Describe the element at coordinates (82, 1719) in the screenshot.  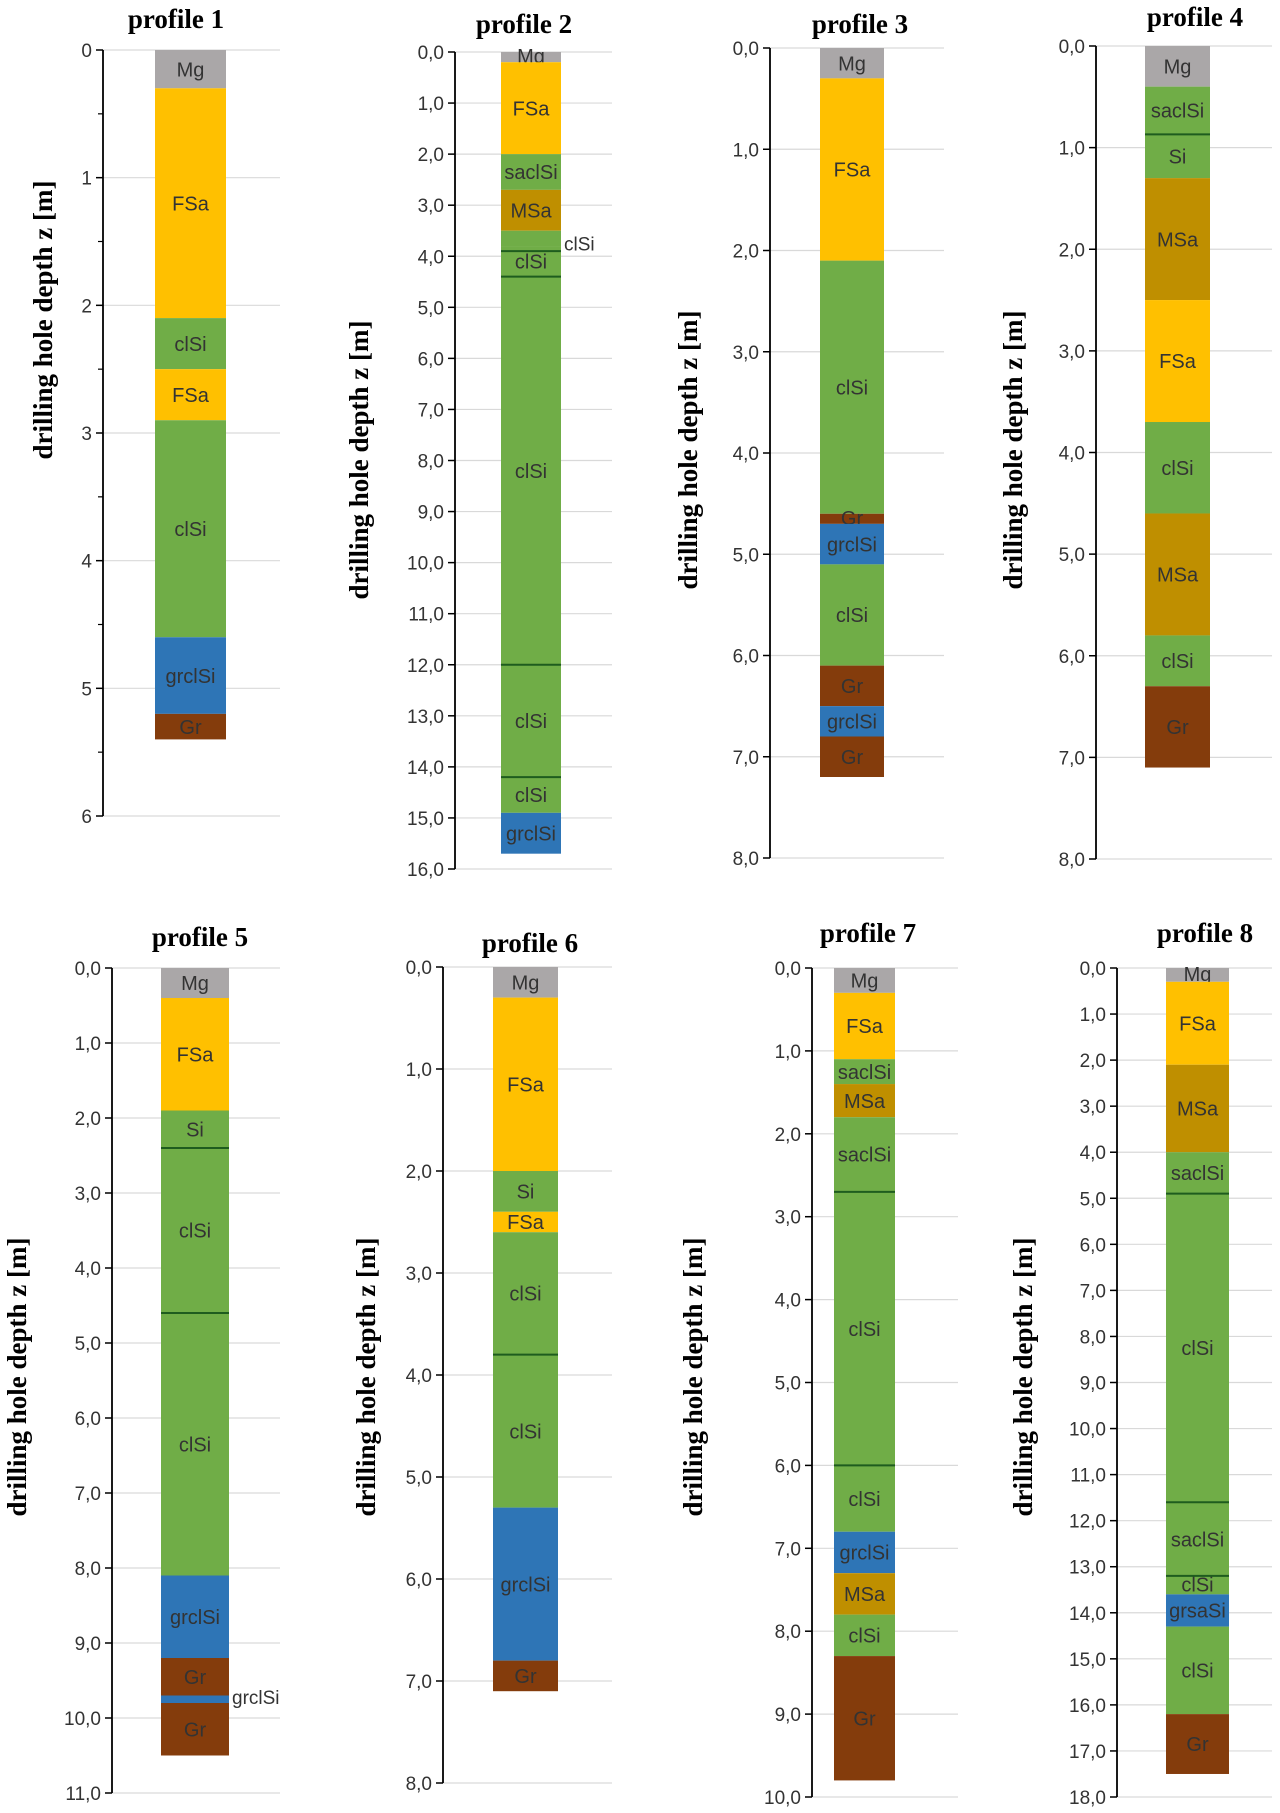
I see `tick-label: 10,0` at that location.